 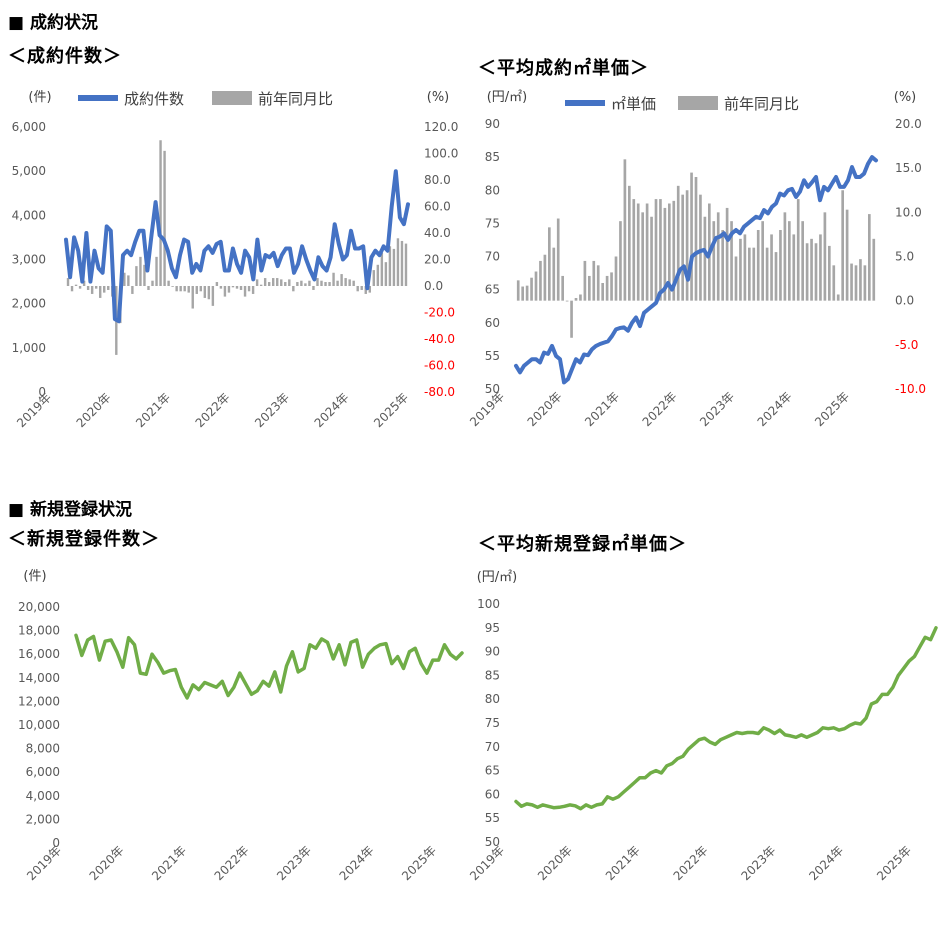 I want to click on chart3-title: ＜新規登録件数＞, so click(x=84, y=539).